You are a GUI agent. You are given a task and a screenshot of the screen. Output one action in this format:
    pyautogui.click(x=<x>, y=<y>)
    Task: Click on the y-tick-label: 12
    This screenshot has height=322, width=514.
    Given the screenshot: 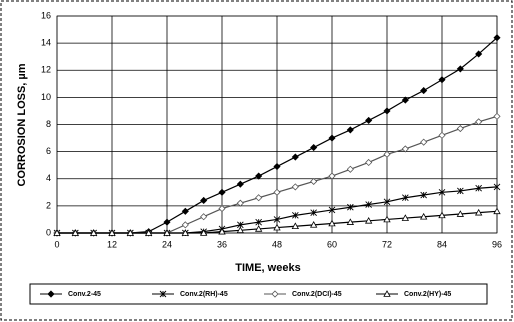 What is the action you would take?
    pyautogui.click(x=46, y=70)
    